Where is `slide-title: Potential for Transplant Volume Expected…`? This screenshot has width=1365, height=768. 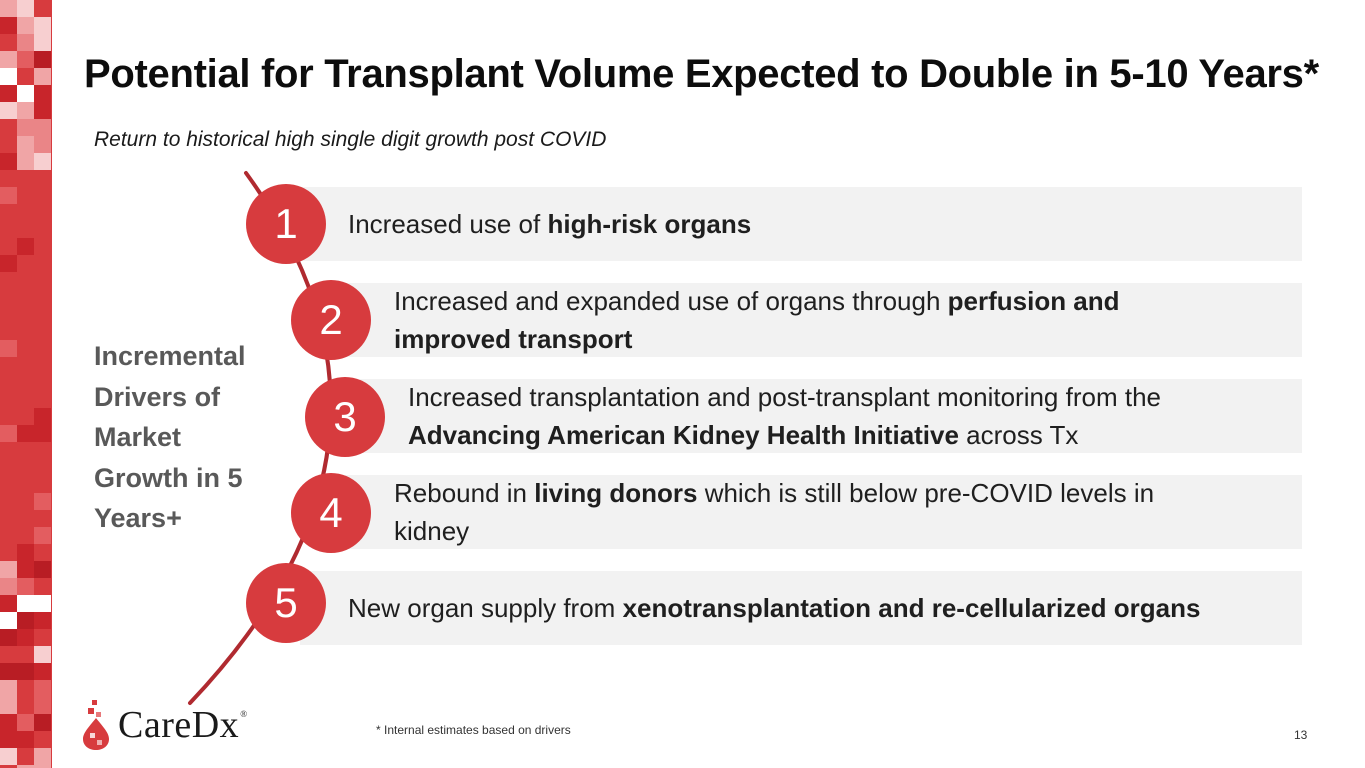
slide-title: Potential for Transplant Volume Expected… is located at coordinates (701, 74).